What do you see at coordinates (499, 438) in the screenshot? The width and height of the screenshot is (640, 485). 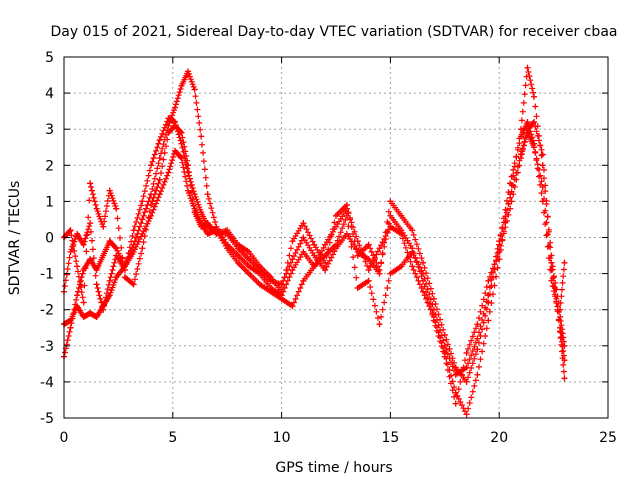 I see `x-tick-label: 20` at bounding box center [499, 438].